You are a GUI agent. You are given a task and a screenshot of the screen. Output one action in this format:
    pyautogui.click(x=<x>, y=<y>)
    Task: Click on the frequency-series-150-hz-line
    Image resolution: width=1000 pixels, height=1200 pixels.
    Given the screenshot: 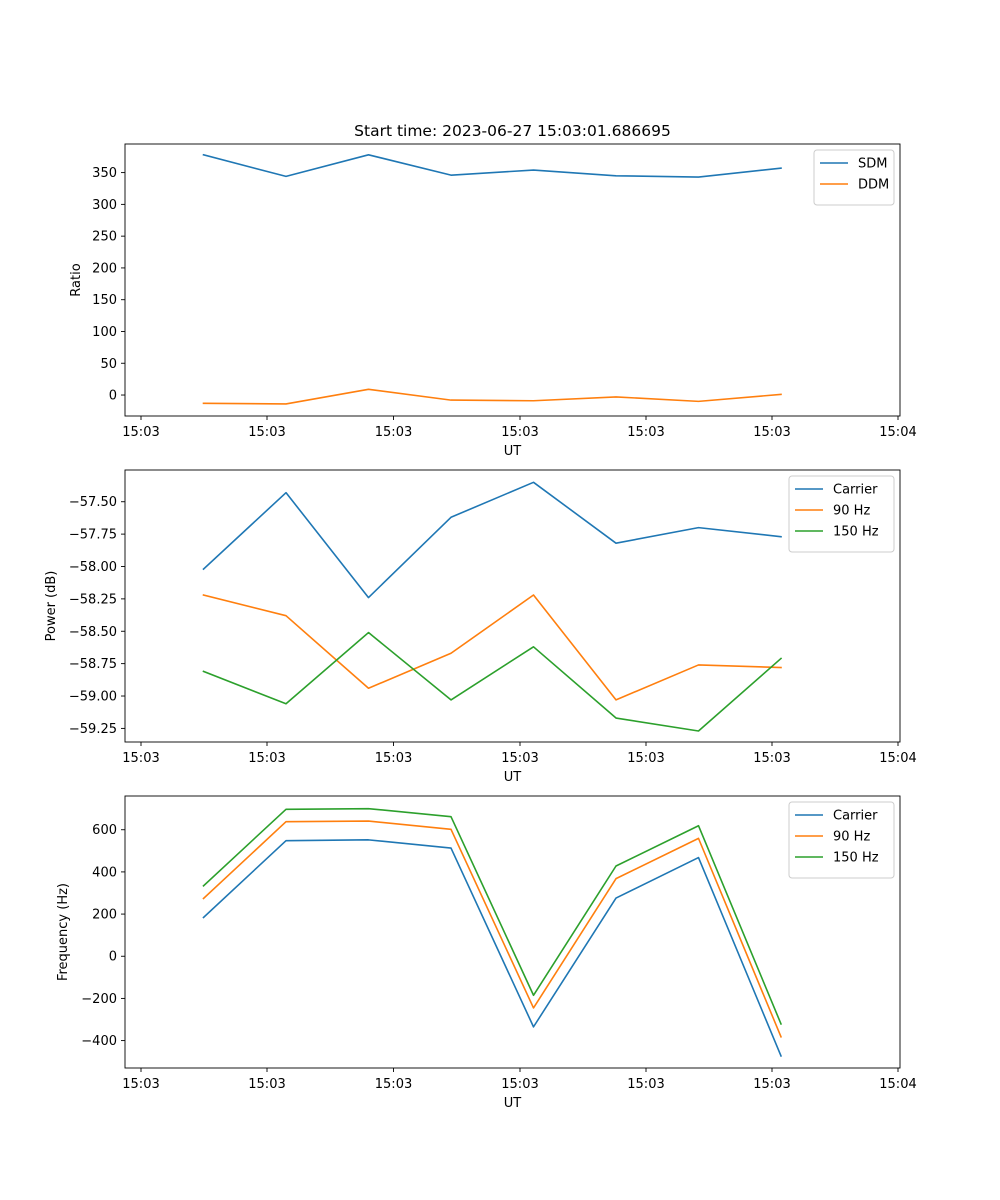 What is the action you would take?
    pyautogui.click(x=492, y=916)
    